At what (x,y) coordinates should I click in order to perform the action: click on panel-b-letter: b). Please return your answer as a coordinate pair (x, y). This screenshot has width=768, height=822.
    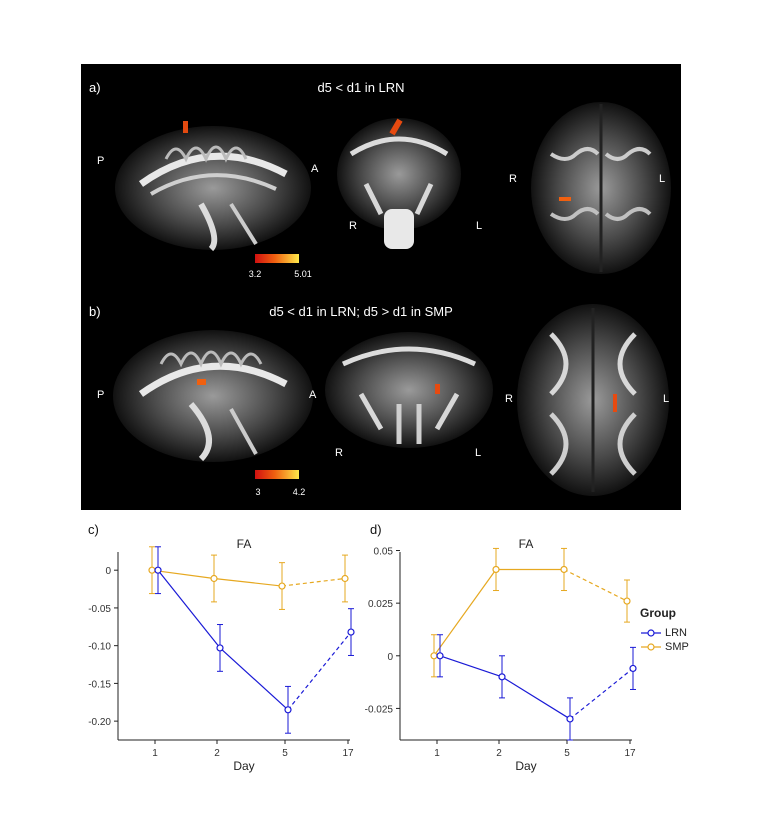
    Looking at the image, I should click on (95, 311).